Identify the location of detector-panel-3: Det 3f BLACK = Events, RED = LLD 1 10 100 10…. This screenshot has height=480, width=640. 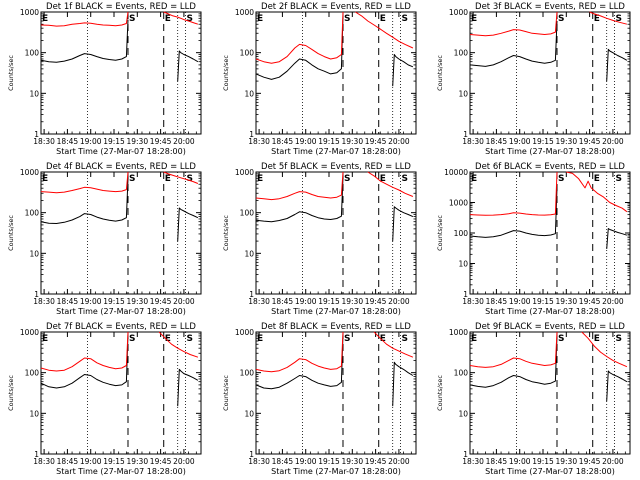
(533, 79).